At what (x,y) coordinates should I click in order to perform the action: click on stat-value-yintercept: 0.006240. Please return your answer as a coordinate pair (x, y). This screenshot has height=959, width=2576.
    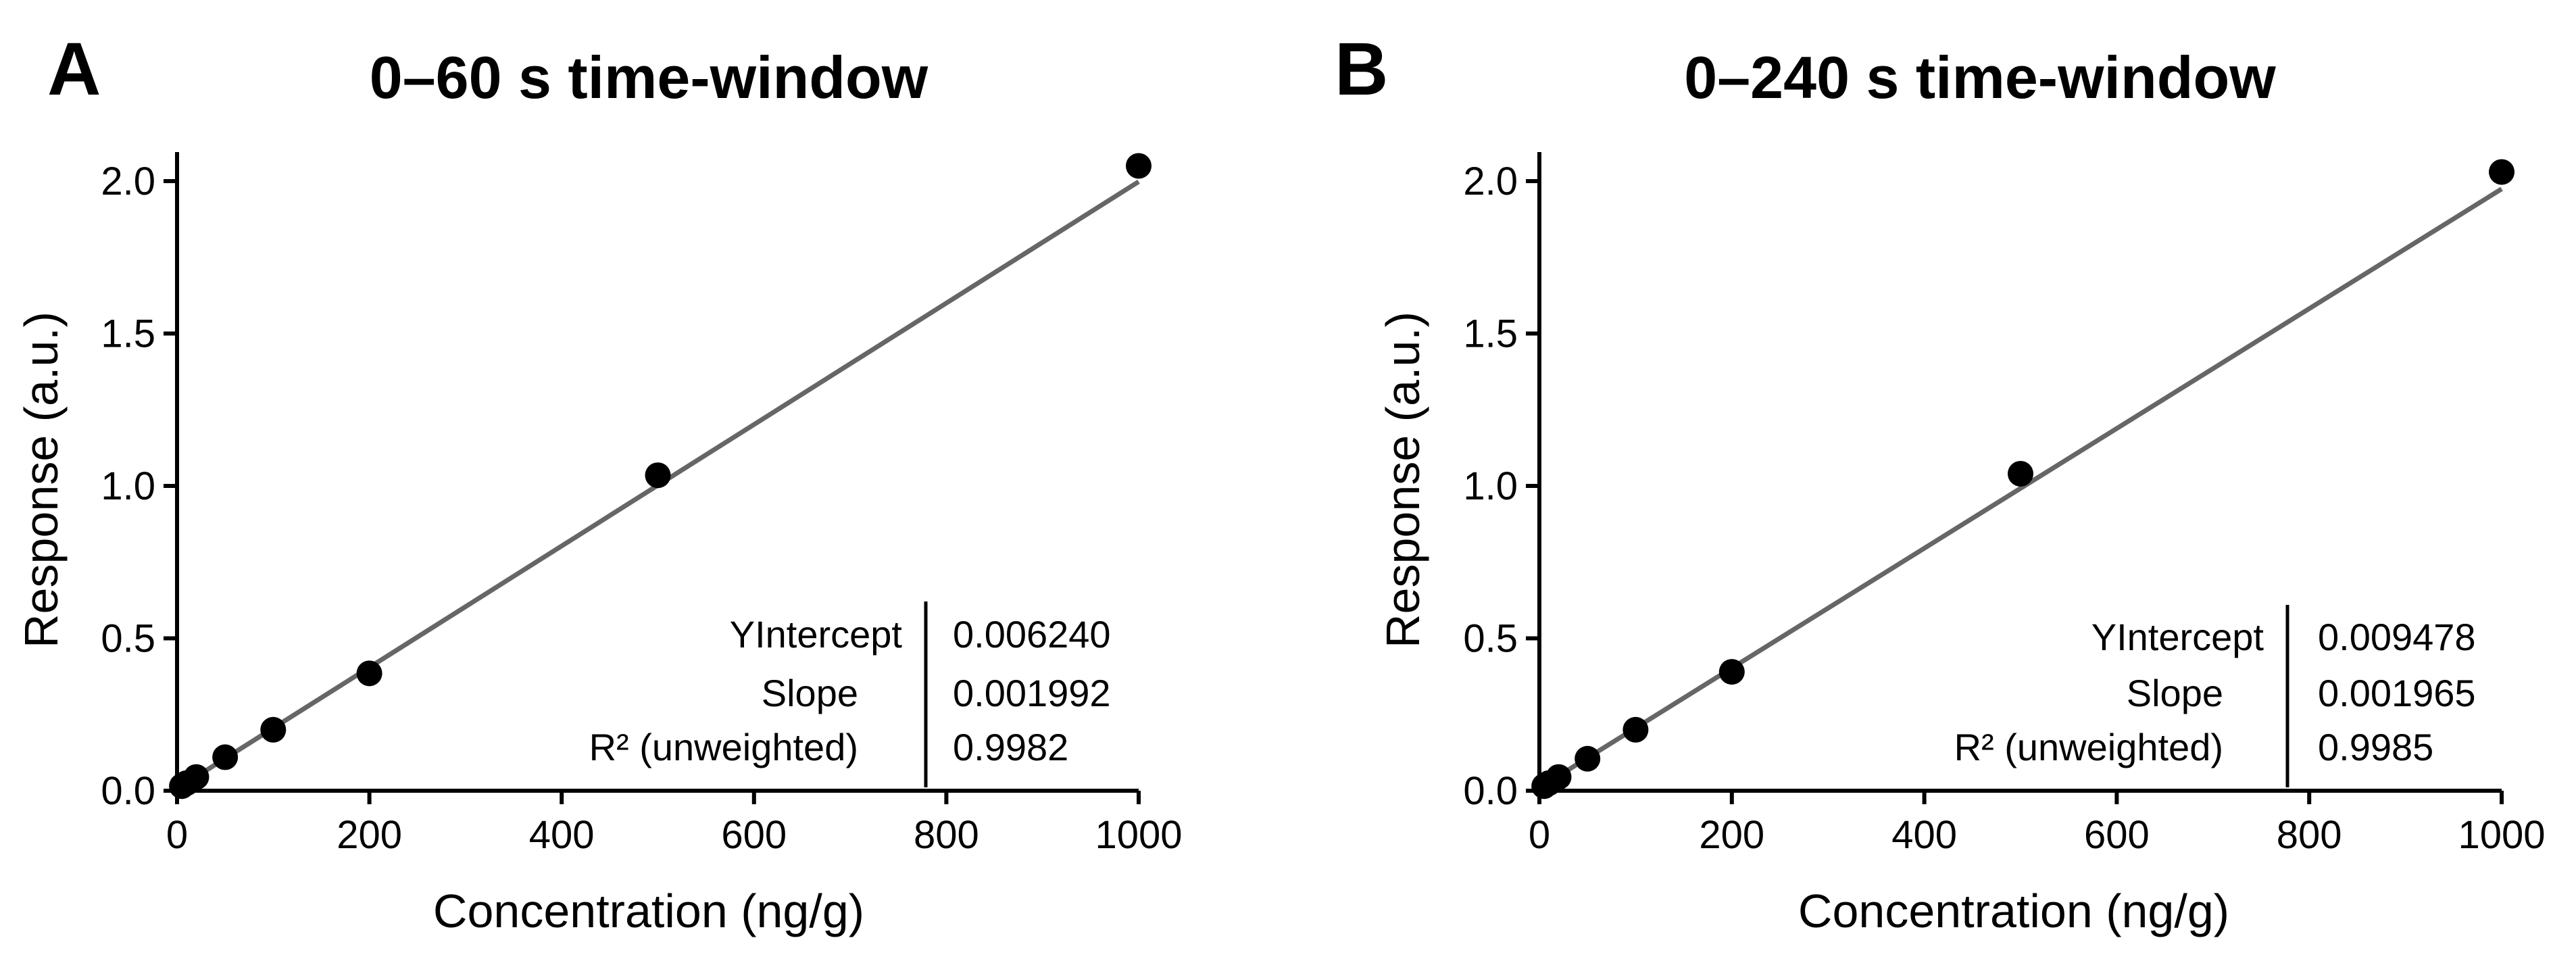
    Looking at the image, I should click on (1032, 634).